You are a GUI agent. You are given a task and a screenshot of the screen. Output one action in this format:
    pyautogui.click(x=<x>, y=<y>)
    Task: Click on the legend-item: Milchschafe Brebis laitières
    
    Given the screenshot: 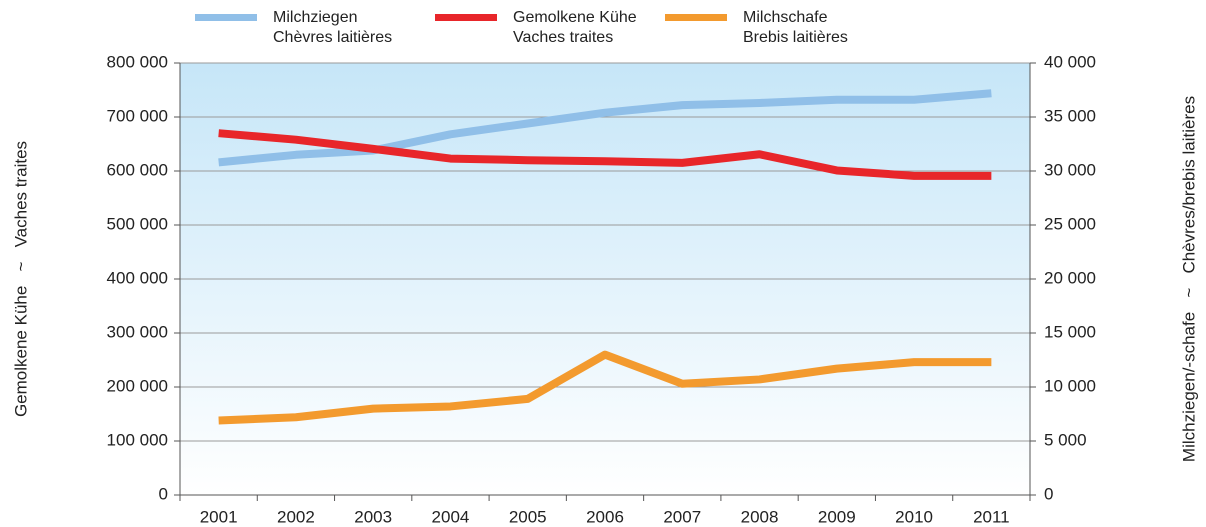 What is the action you would take?
    pyautogui.click(x=756, y=28)
    